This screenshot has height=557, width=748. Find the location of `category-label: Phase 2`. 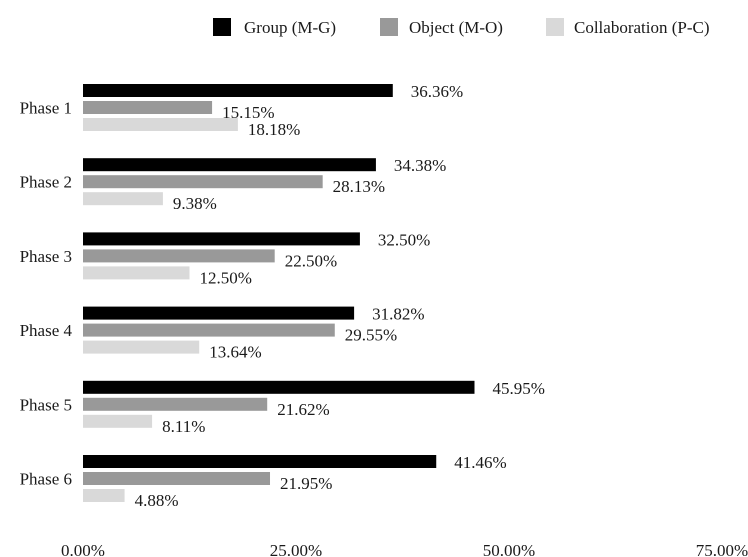

category-label: Phase 2 is located at coordinates (46, 182).